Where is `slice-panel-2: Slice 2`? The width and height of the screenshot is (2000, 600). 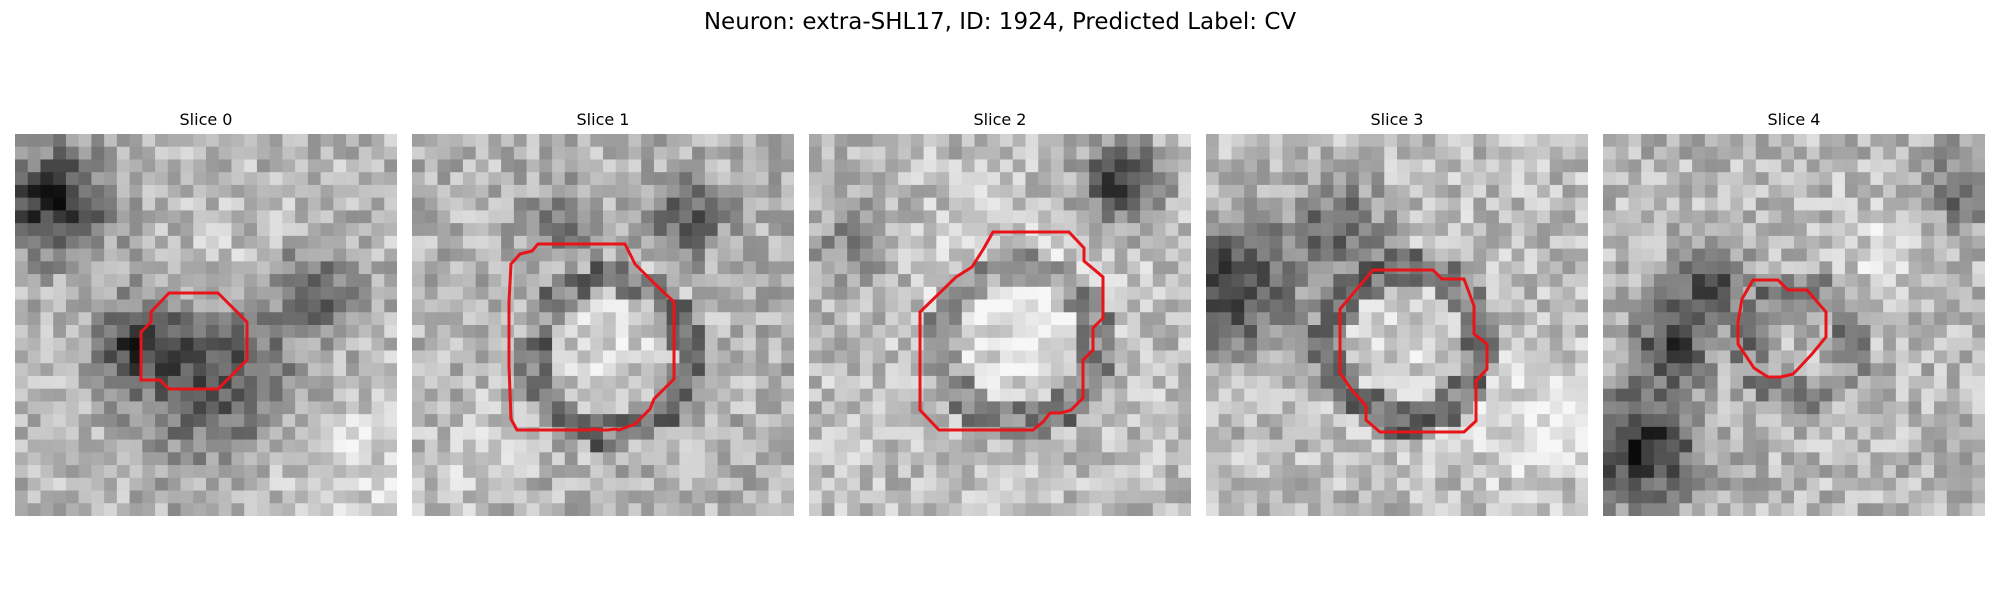 slice-panel-2: Slice 2 is located at coordinates (1000, 313).